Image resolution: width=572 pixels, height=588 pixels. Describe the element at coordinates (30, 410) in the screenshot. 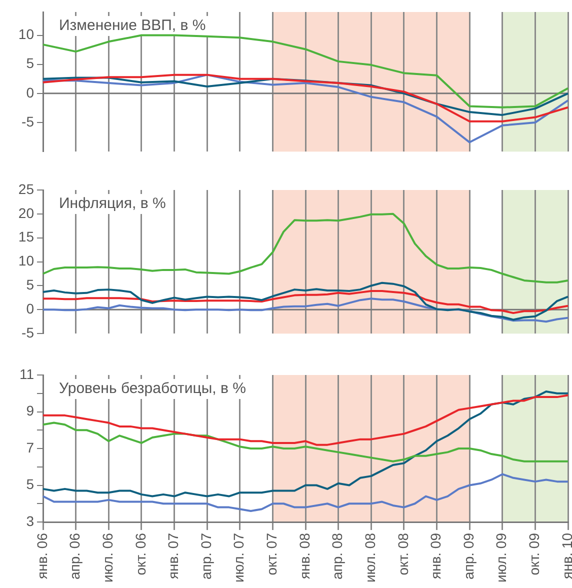

I see `y-tick-label: 9` at that location.